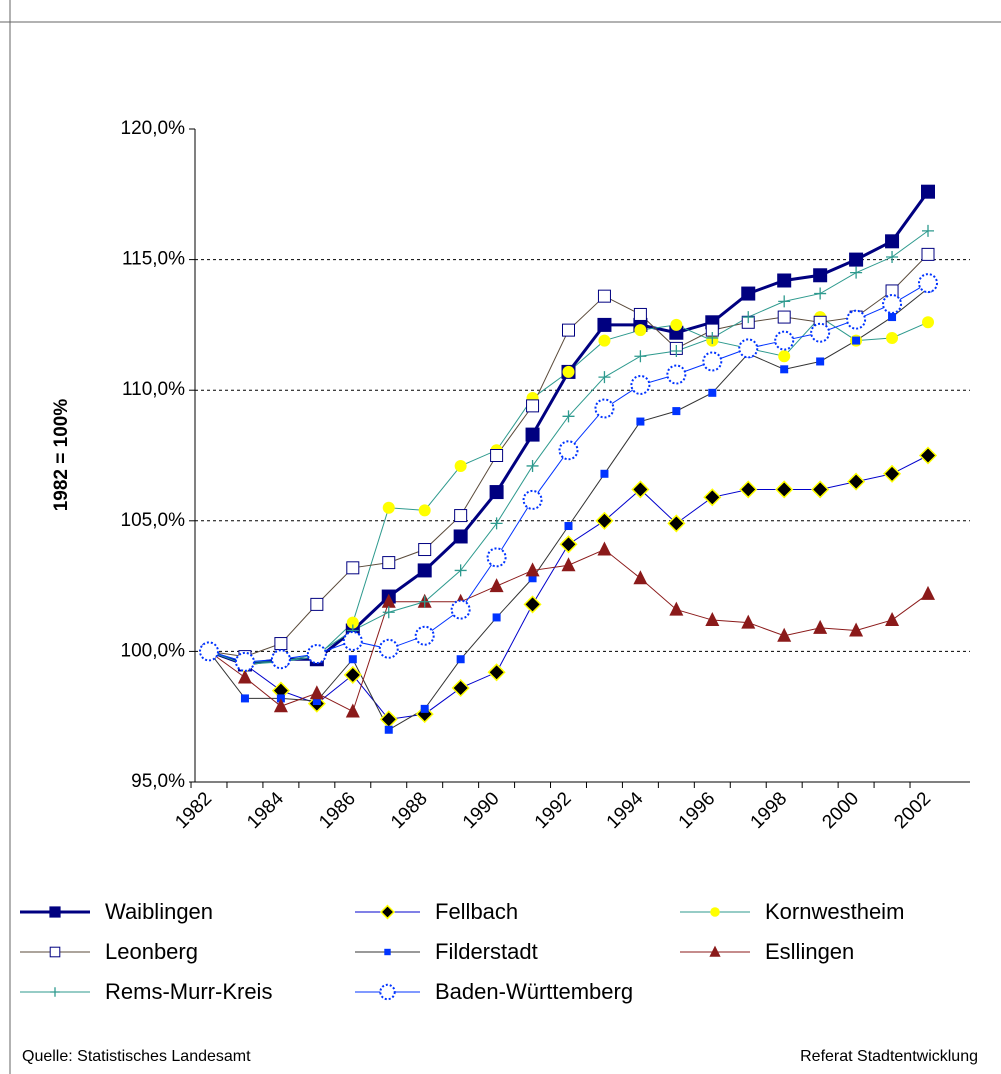  What do you see at coordinates (436, 911) in the screenshot?
I see `legend-item: Fellbach` at bounding box center [436, 911].